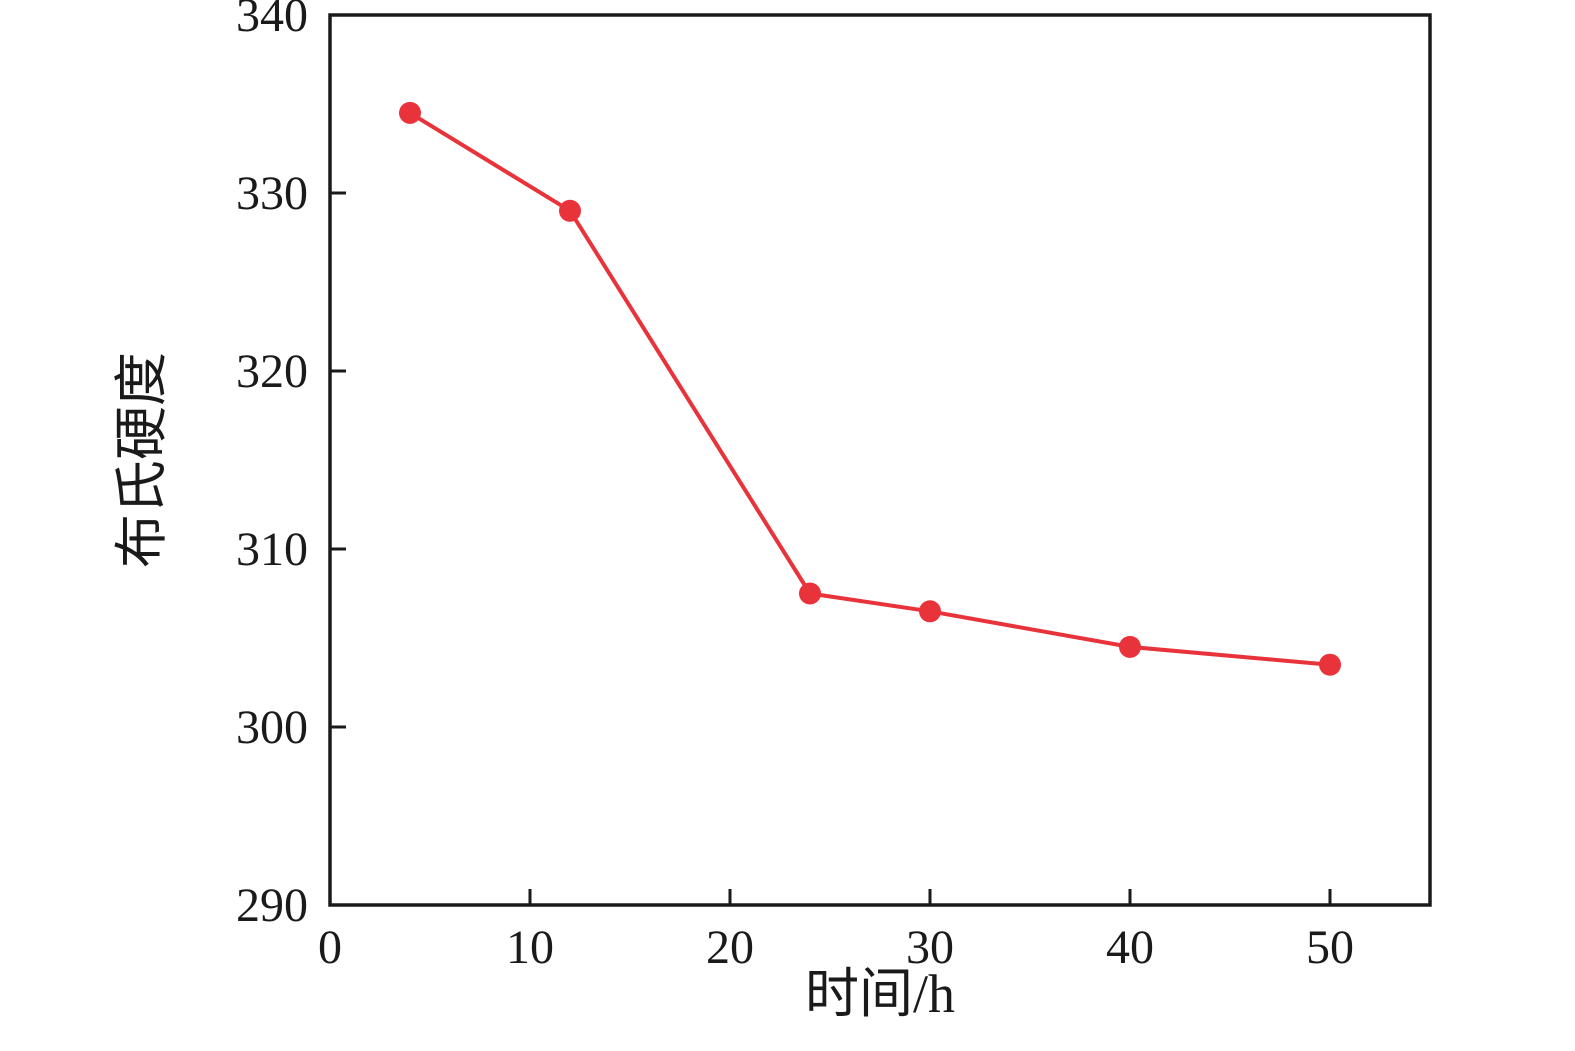  I want to click on x-tick-label: 40, so click(1130, 947).